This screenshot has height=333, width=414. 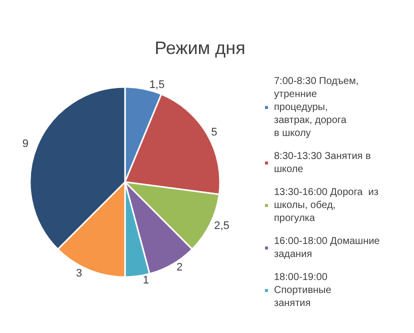 I want to click on data-label: 3, so click(x=79, y=273).